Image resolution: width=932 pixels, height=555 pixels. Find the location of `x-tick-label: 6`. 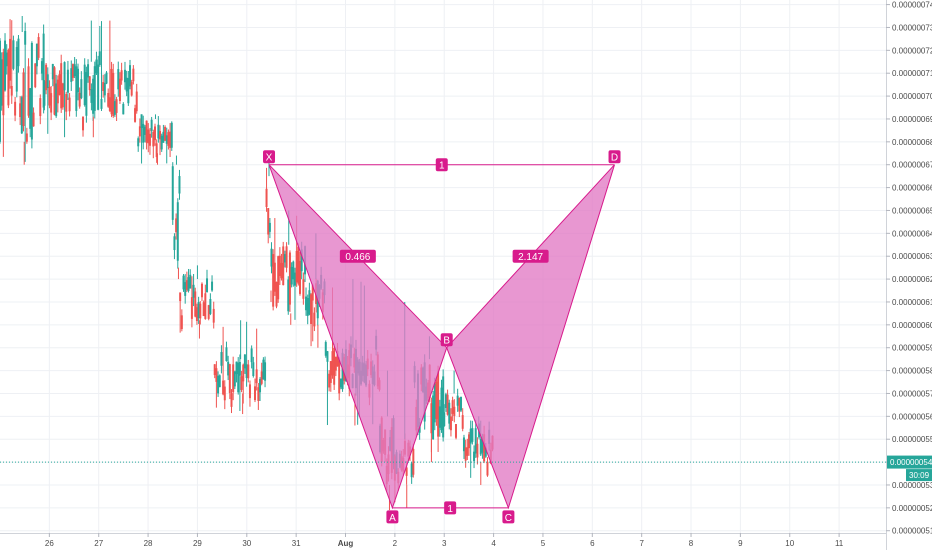

x-tick-label: 6 is located at coordinates (592, 543).